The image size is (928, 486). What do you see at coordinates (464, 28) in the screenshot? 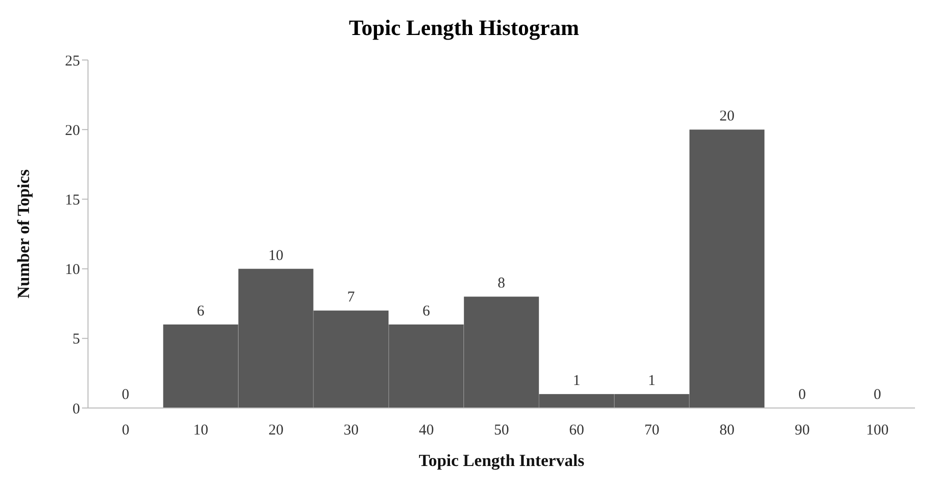
I see `chart-title: Topic Length Histogram` at bounding box center [464, 28].